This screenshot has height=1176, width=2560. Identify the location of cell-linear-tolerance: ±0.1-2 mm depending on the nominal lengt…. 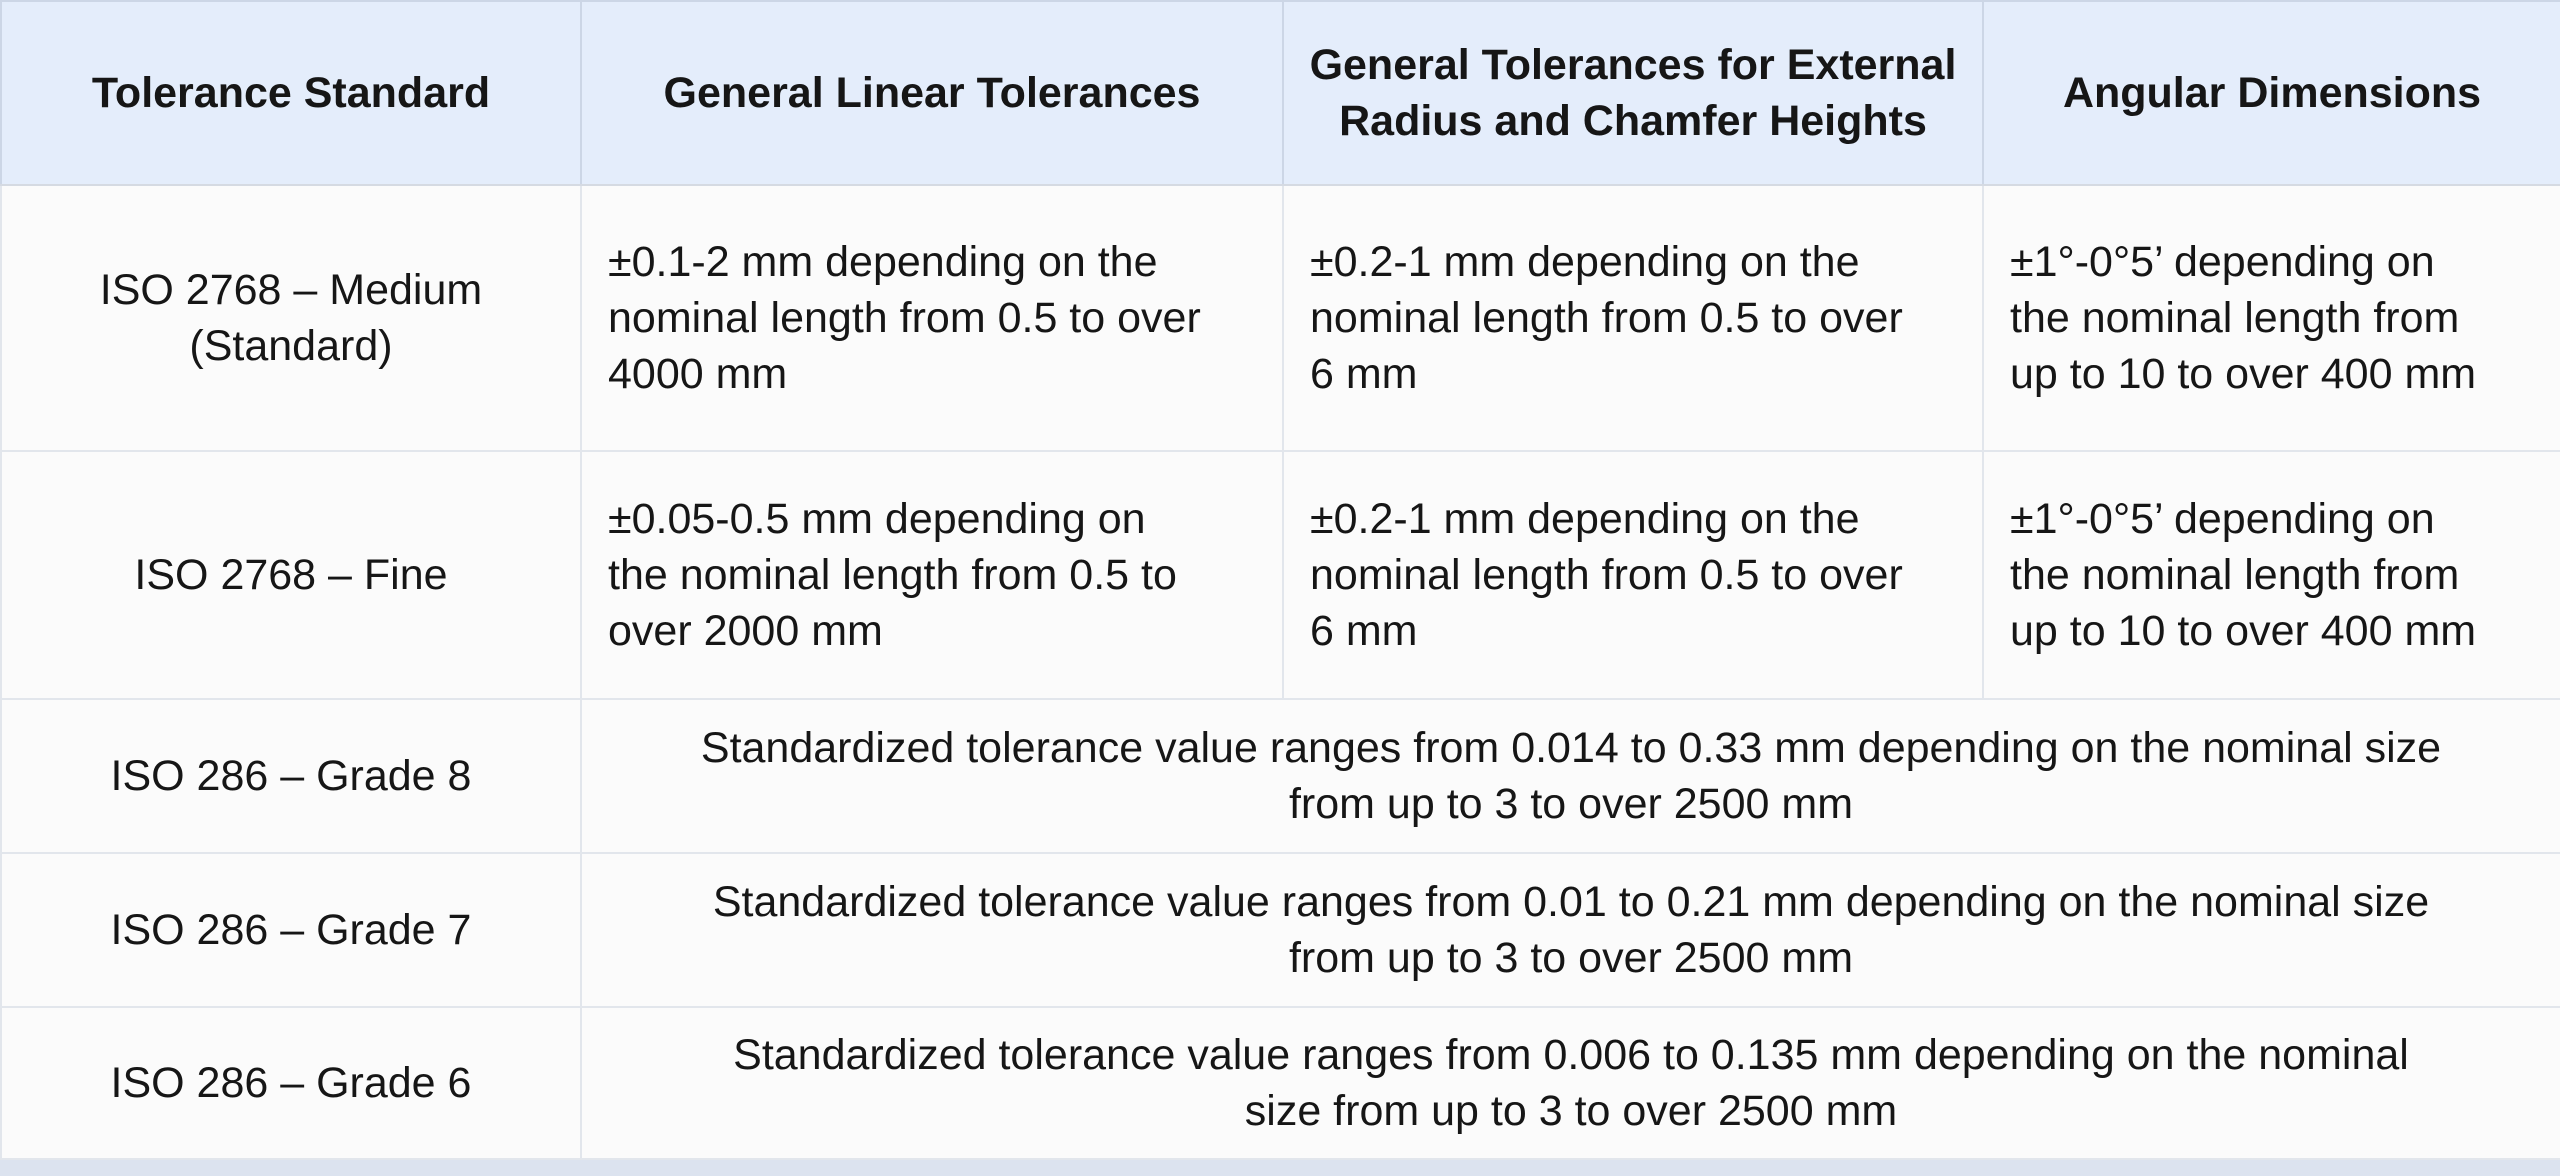
(932, 318).